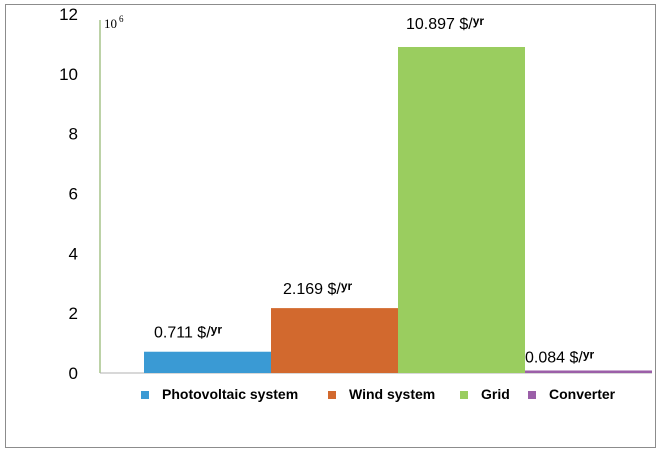  What do you see at coordinates (582, 394) in the screenshot?
I see `legend-label: Converter` at bounding box center [582, 394].